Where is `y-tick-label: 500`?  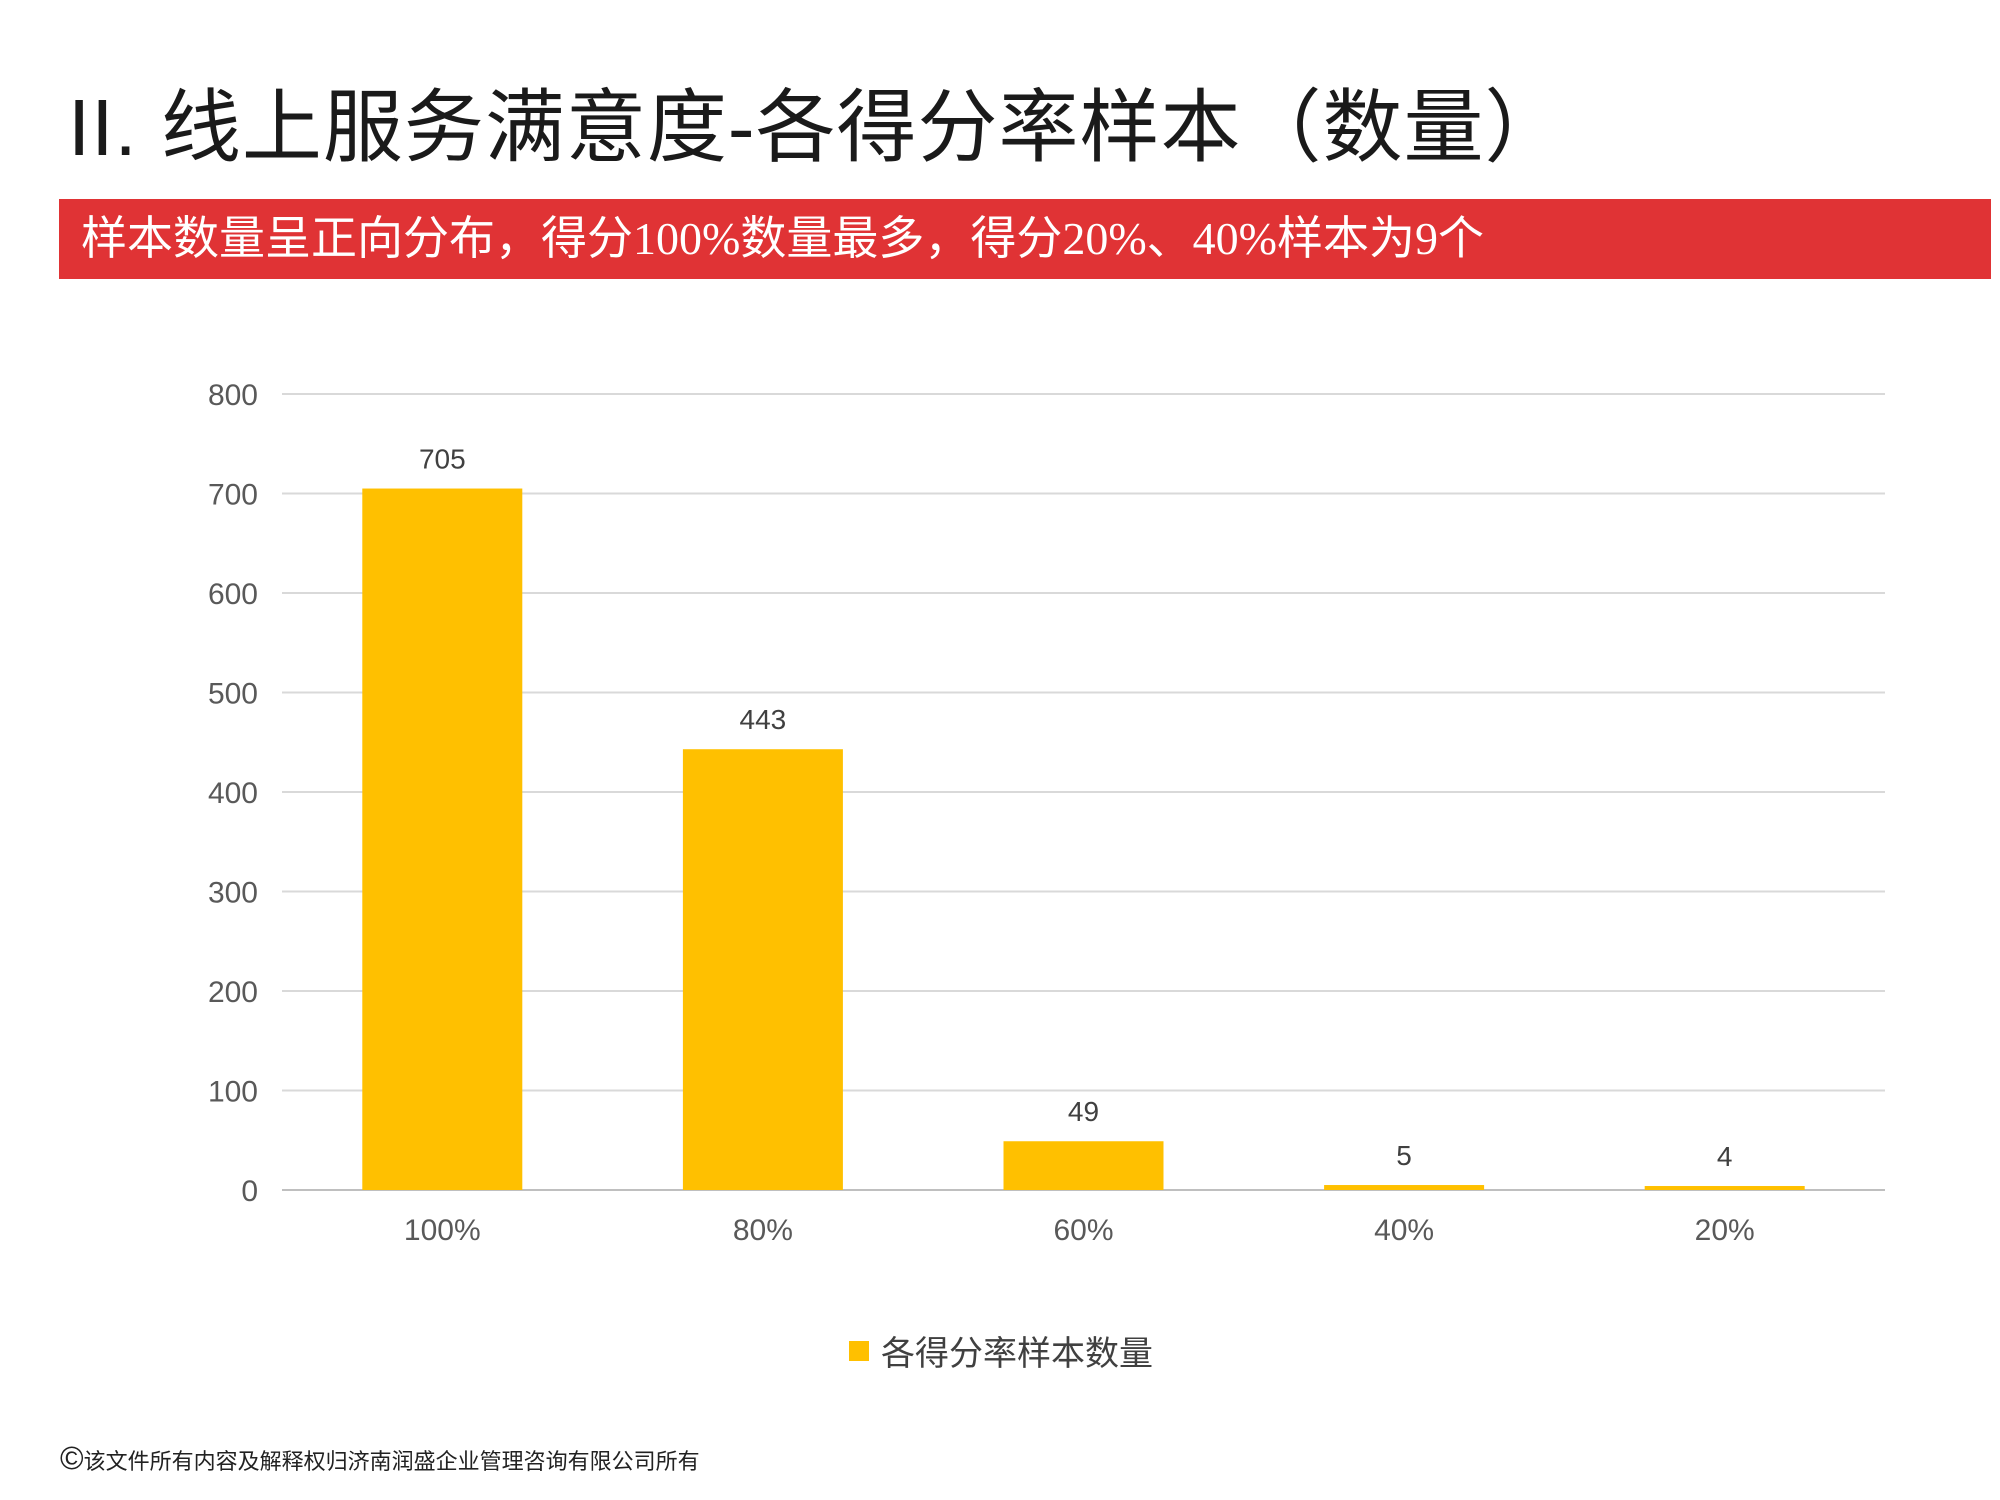
y-tick-label: 500 is located at coordinates (233, 694).